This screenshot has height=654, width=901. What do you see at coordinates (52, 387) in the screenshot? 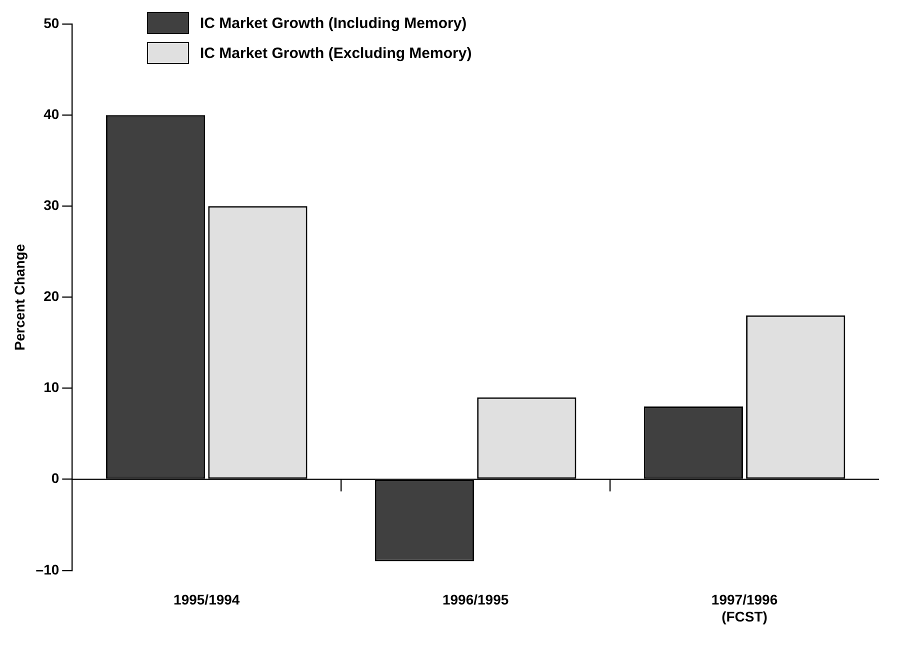
I see `y-tick-label: 10` at bounding box center [52, 387].